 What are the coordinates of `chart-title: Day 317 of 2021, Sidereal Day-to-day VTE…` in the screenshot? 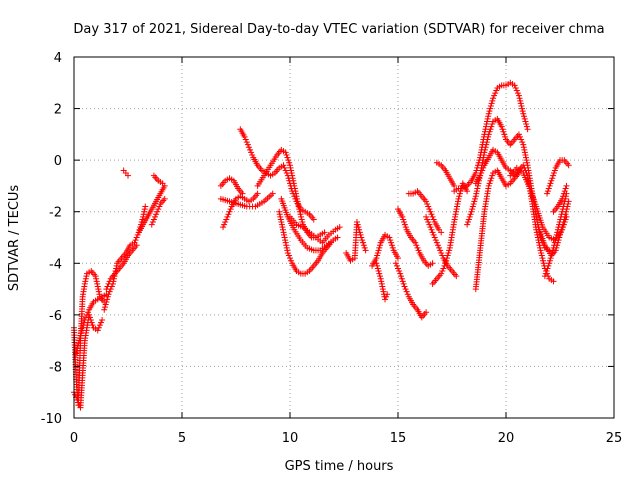 It's located at (338, 29).